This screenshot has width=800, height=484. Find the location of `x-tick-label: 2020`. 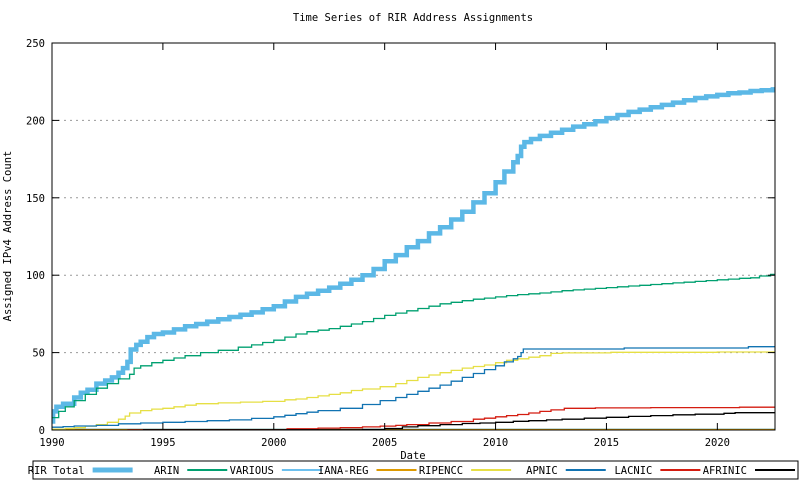

x-tick-label: 2020 is located at coordinates (717, 443).